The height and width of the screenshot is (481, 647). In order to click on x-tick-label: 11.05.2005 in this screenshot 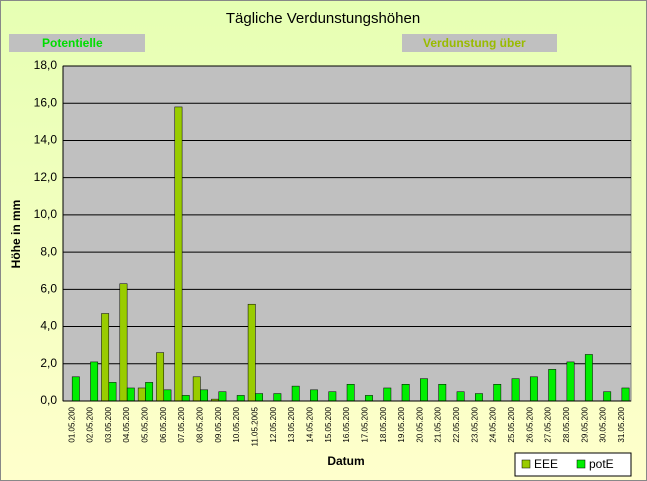, I will do `click(254, 426)`.